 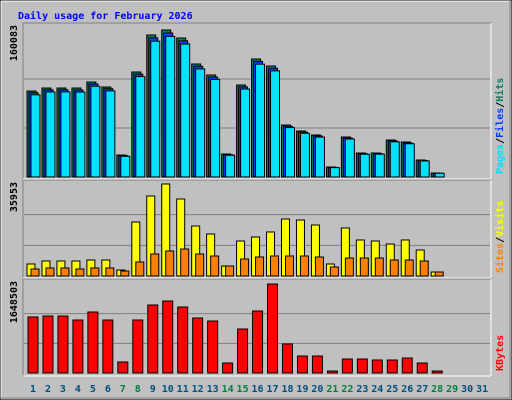 What do you see at coordinates (332, 389) in the screenshot?
I see `x-tick-label: 21` at bounding box center [332, 389].